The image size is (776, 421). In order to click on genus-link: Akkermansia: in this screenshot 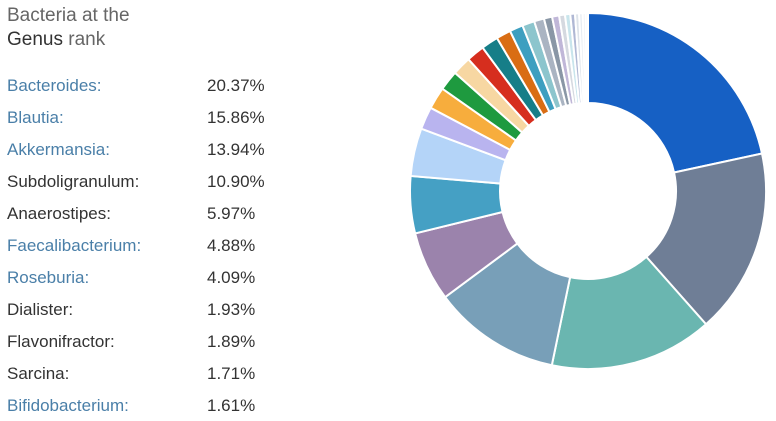, I will do `click(58, 149)`.